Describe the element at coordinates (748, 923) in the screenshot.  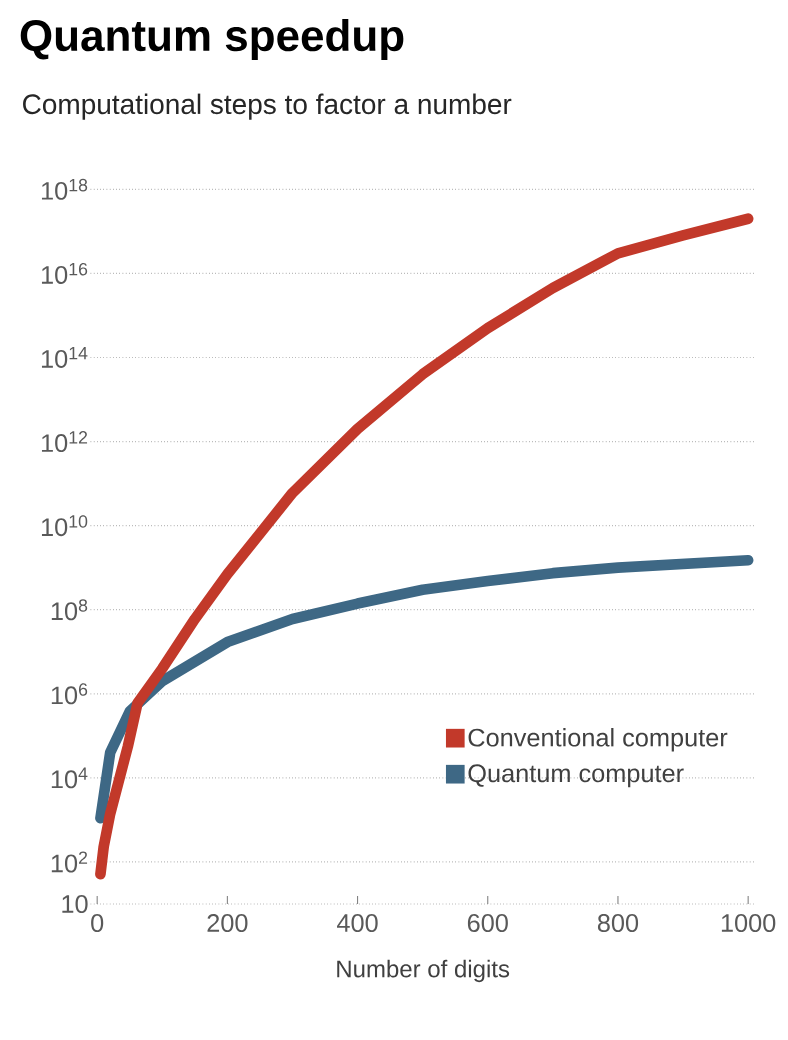
I see `x-tick-label: 1000` at that location.